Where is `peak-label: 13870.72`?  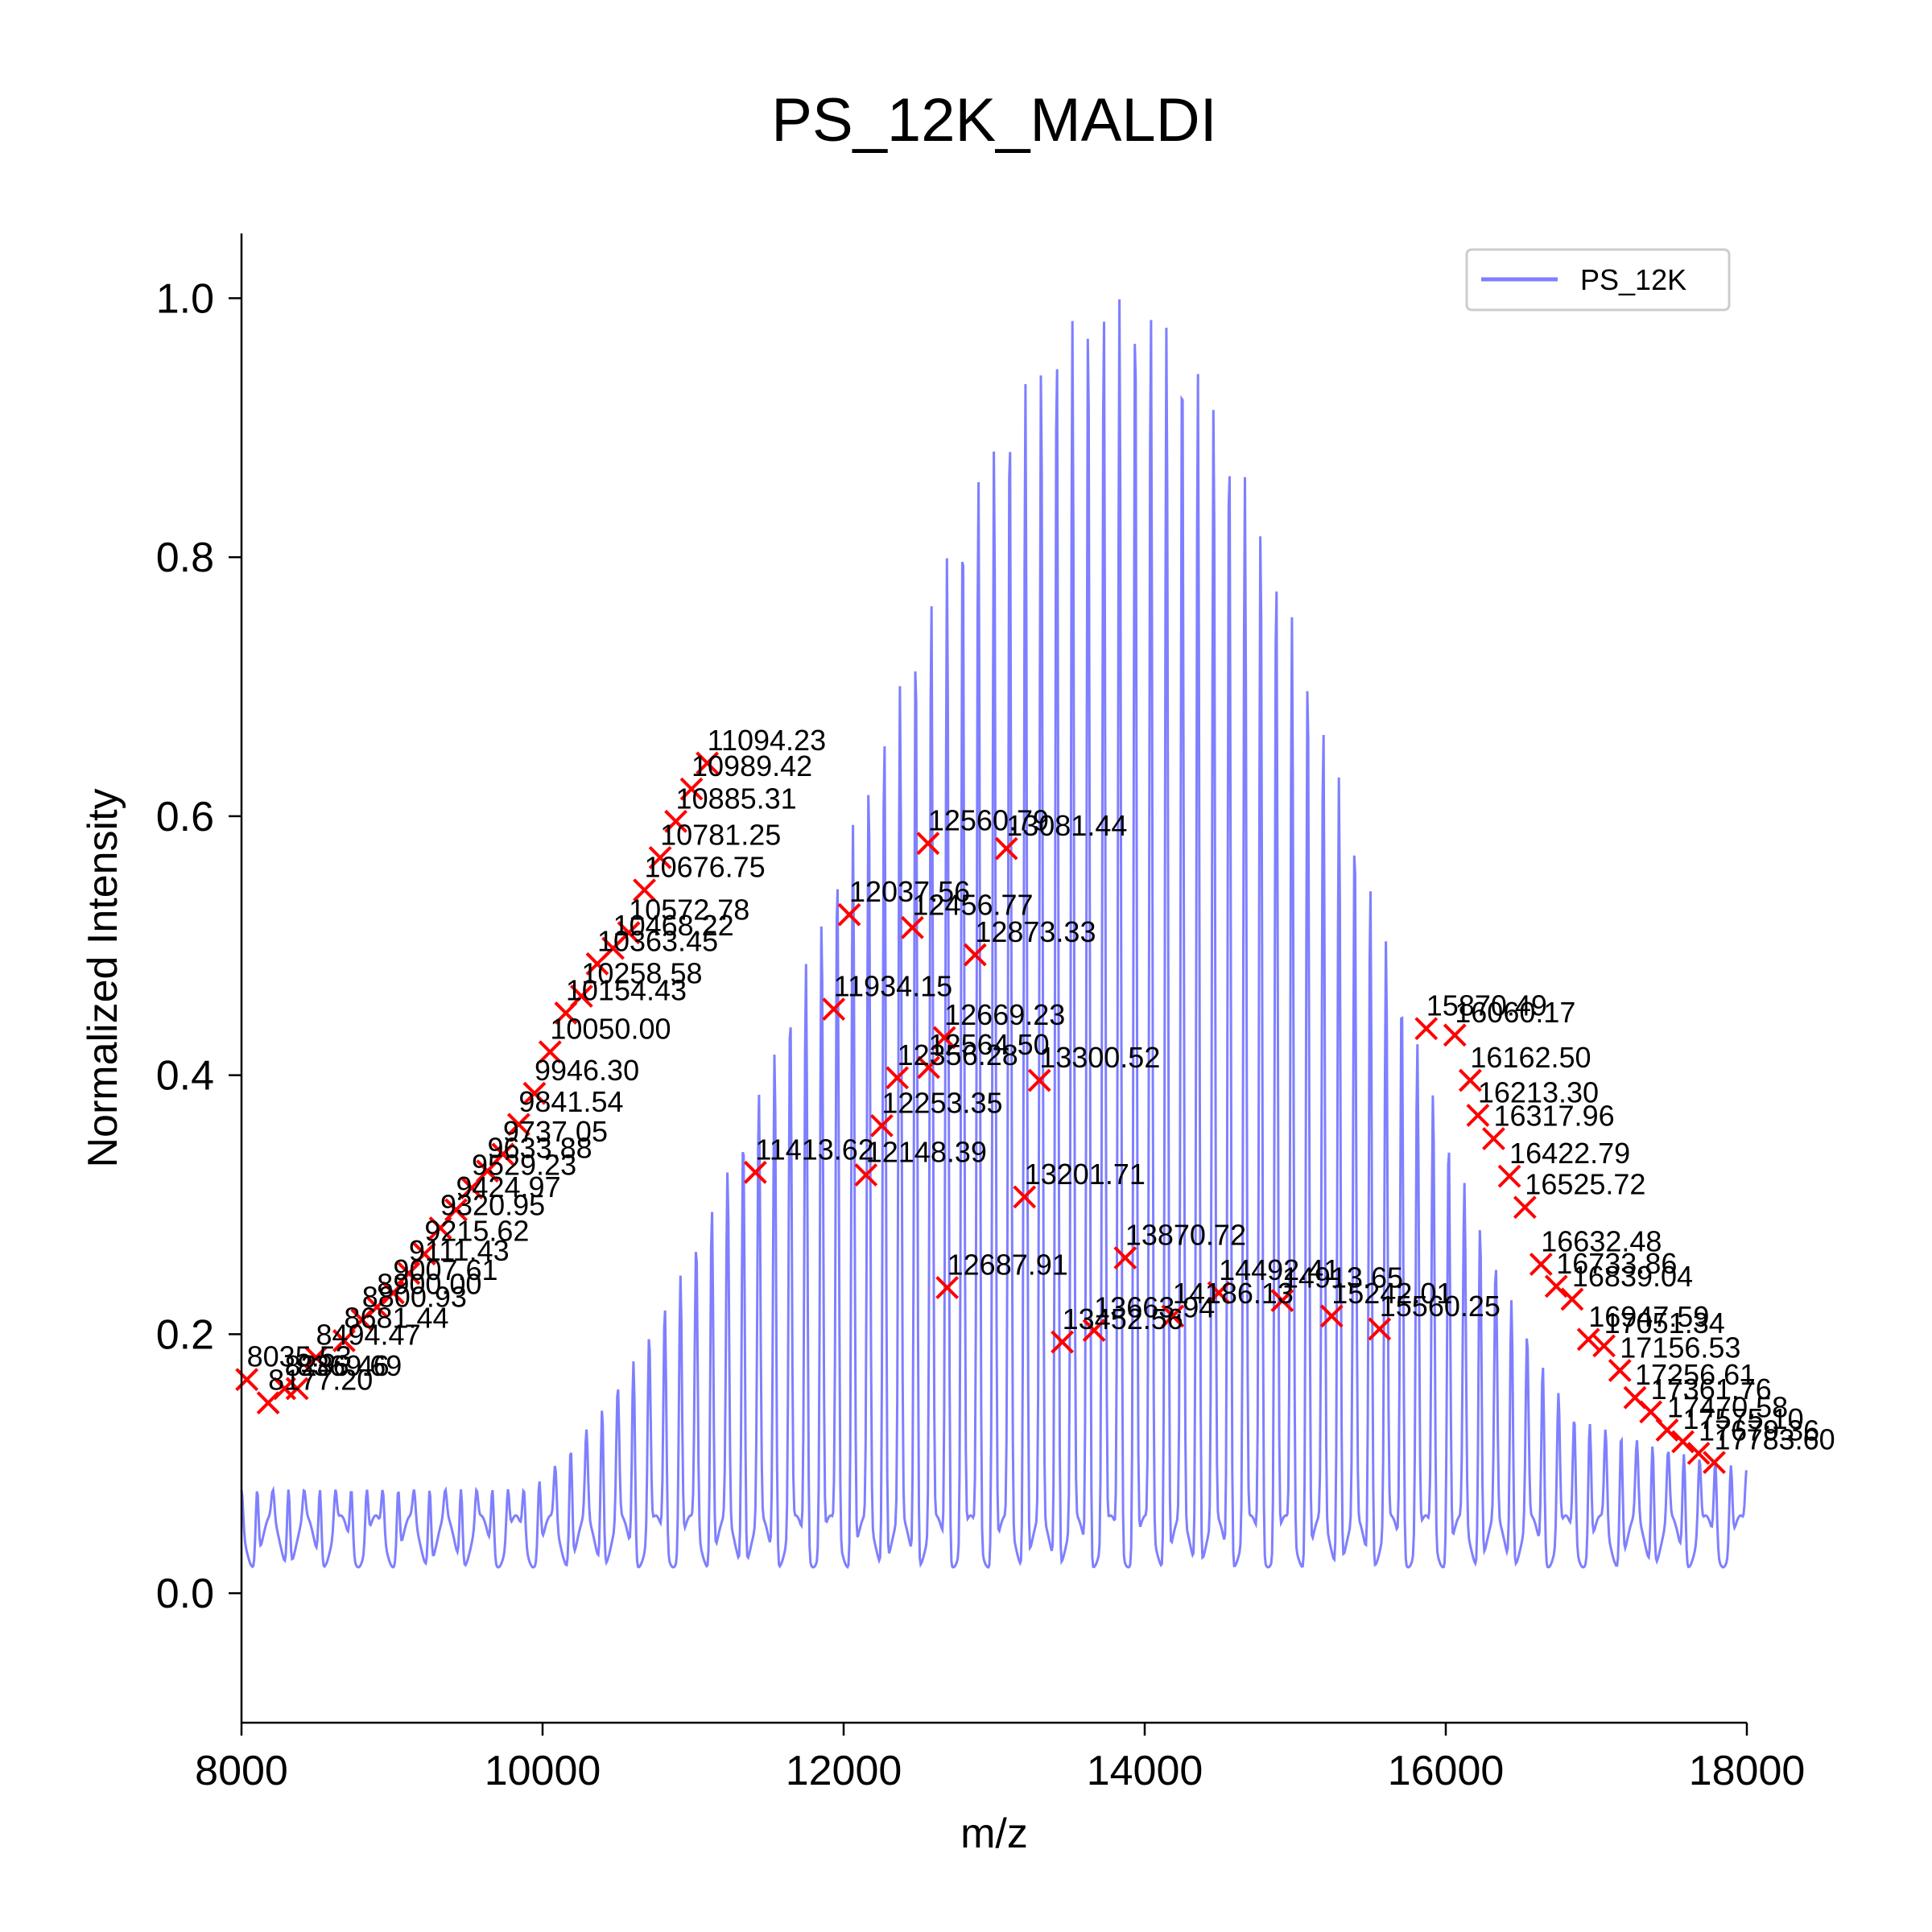
peak-label: 13870.72 is located at coordinates (1185, 1234).